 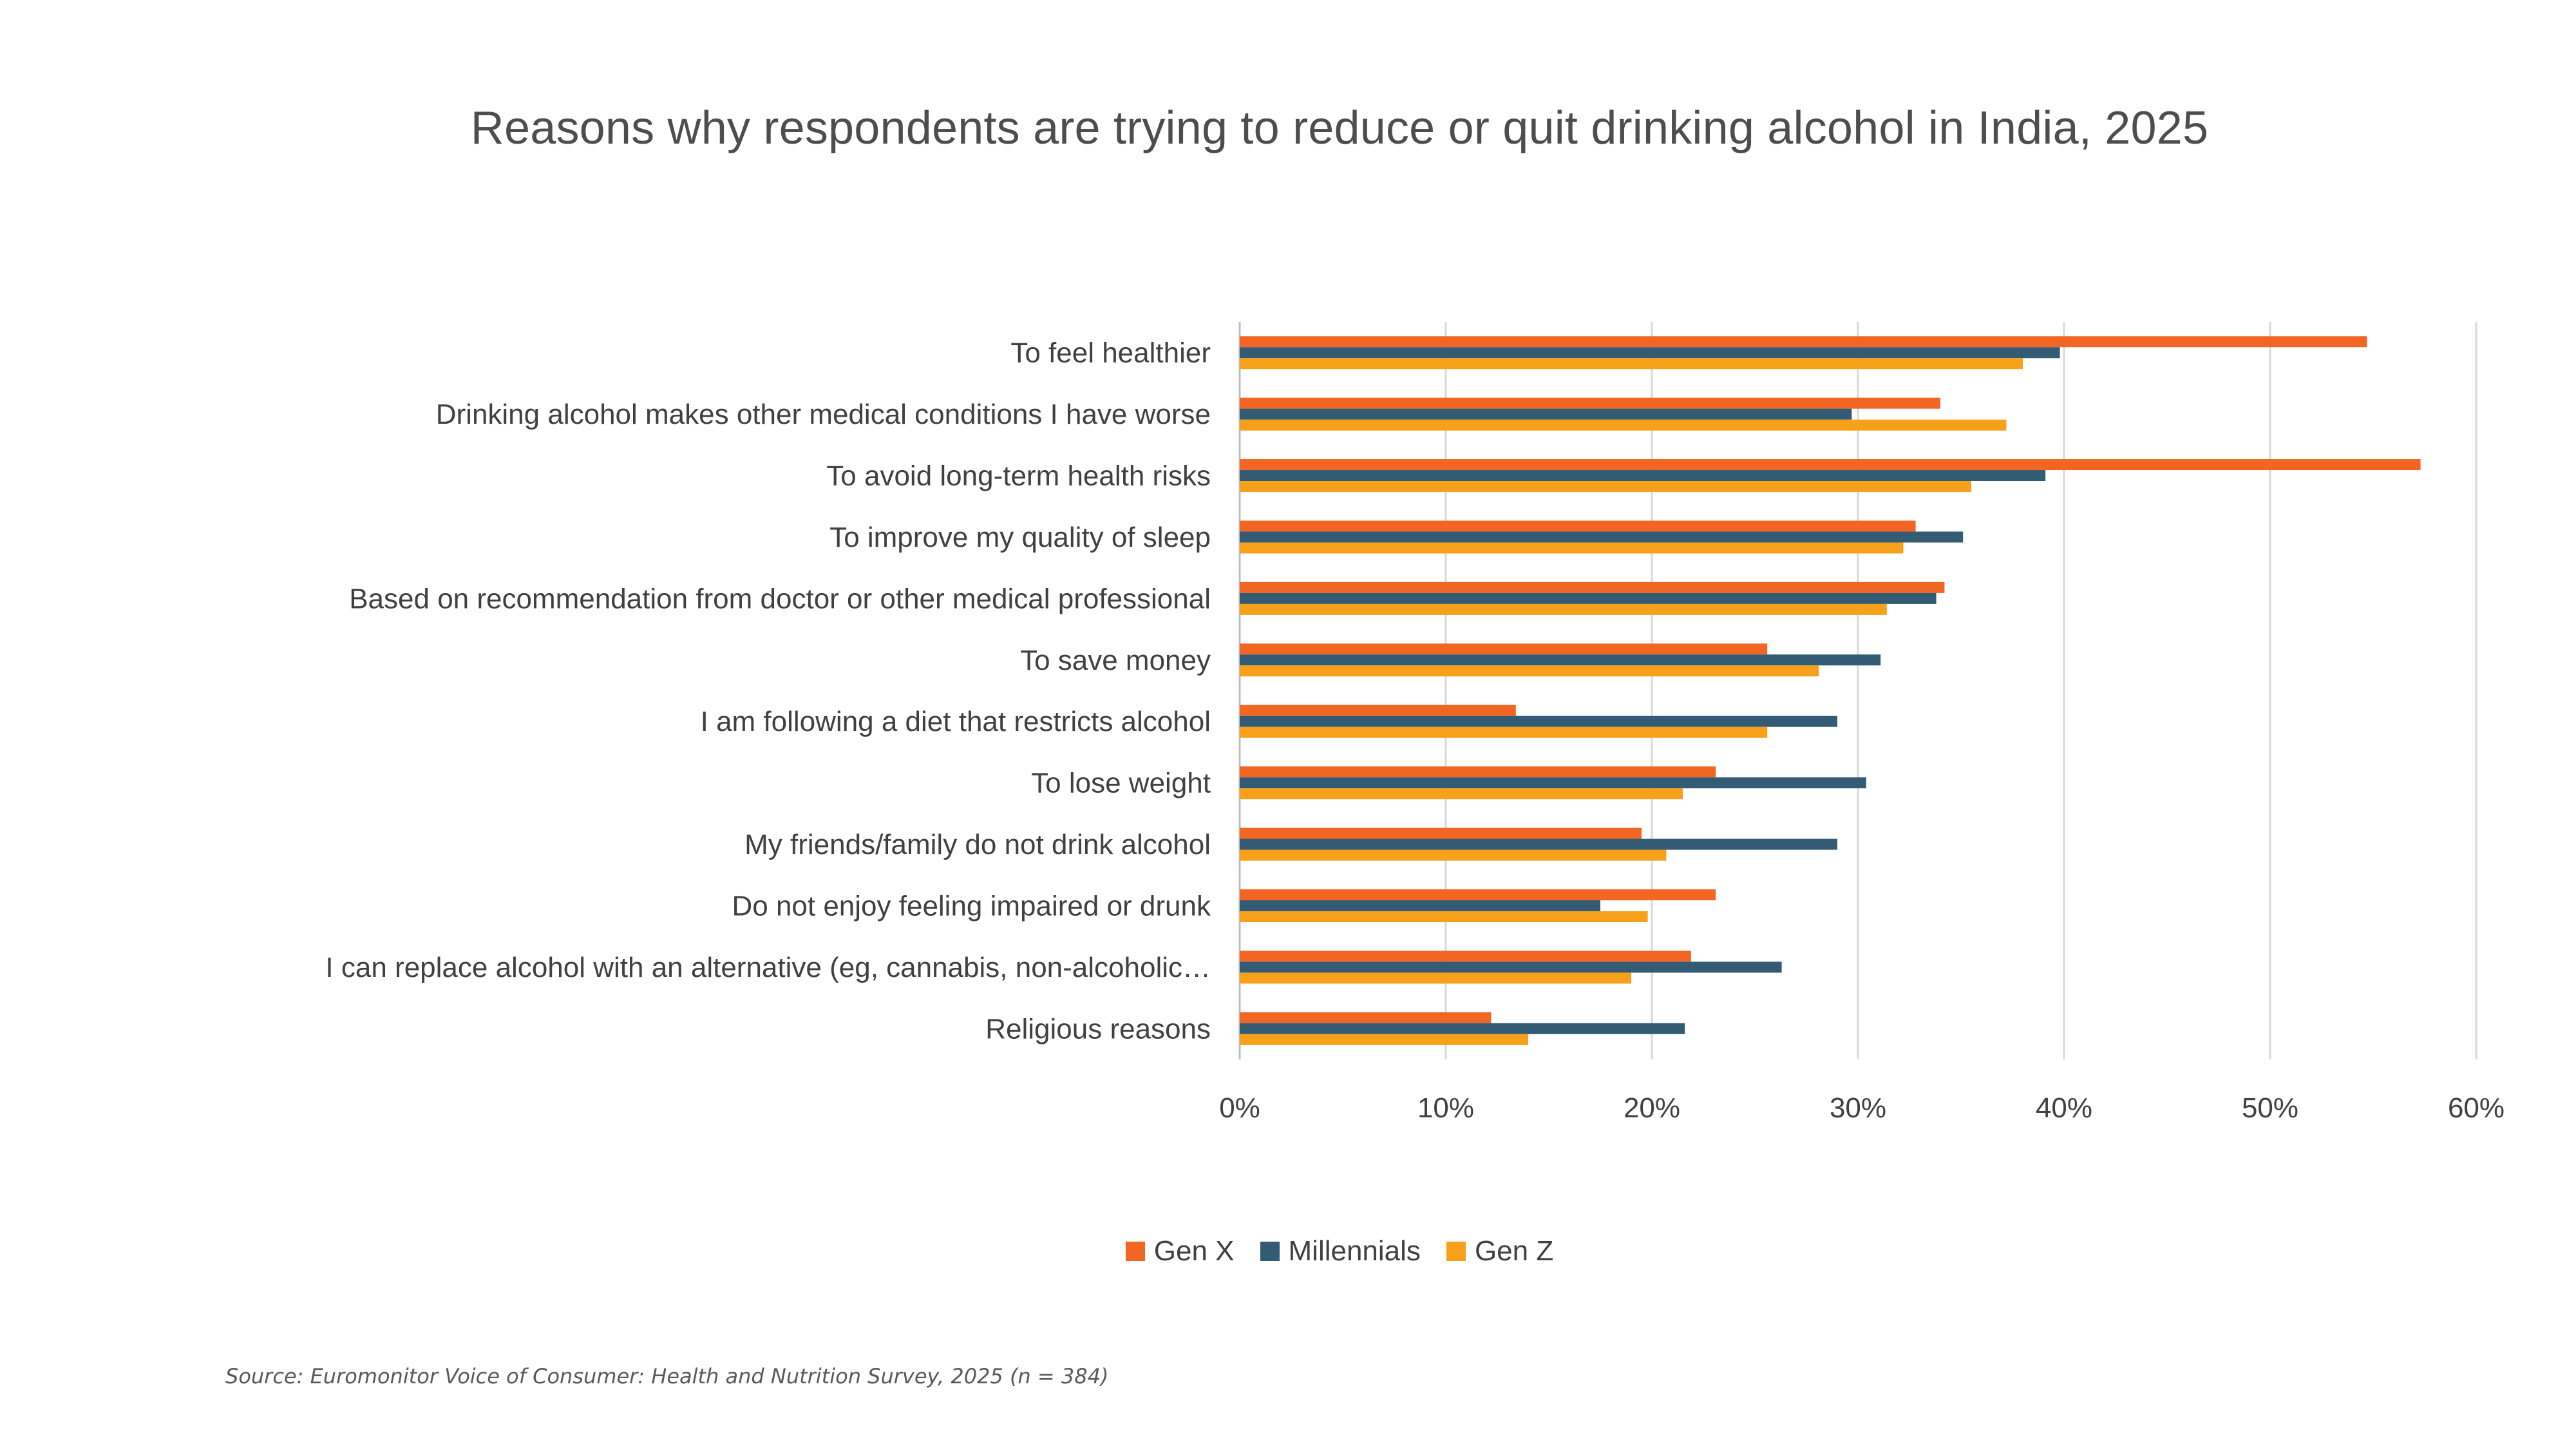 I want to click on category-label-3: To improve my quality of sleep, so click(x=1020, y=538).